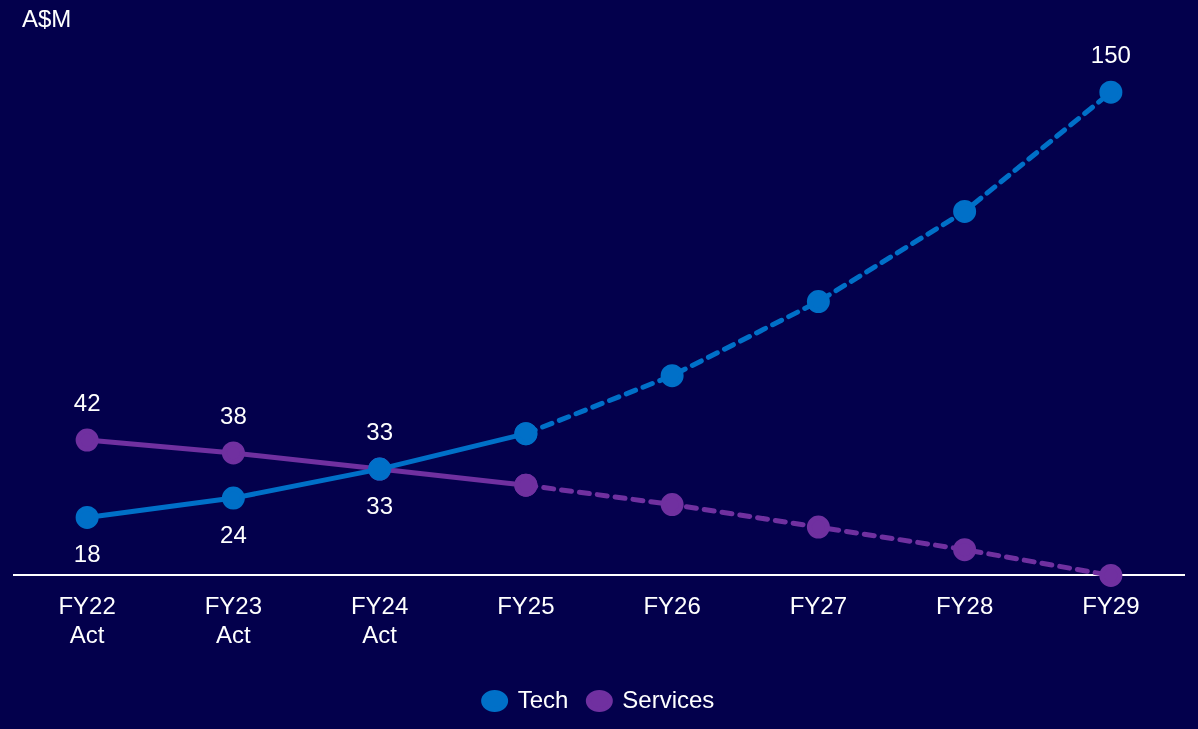 The image size is (1198, 729). I want to click on x-tick-label: FY29, so click(1111, 606).